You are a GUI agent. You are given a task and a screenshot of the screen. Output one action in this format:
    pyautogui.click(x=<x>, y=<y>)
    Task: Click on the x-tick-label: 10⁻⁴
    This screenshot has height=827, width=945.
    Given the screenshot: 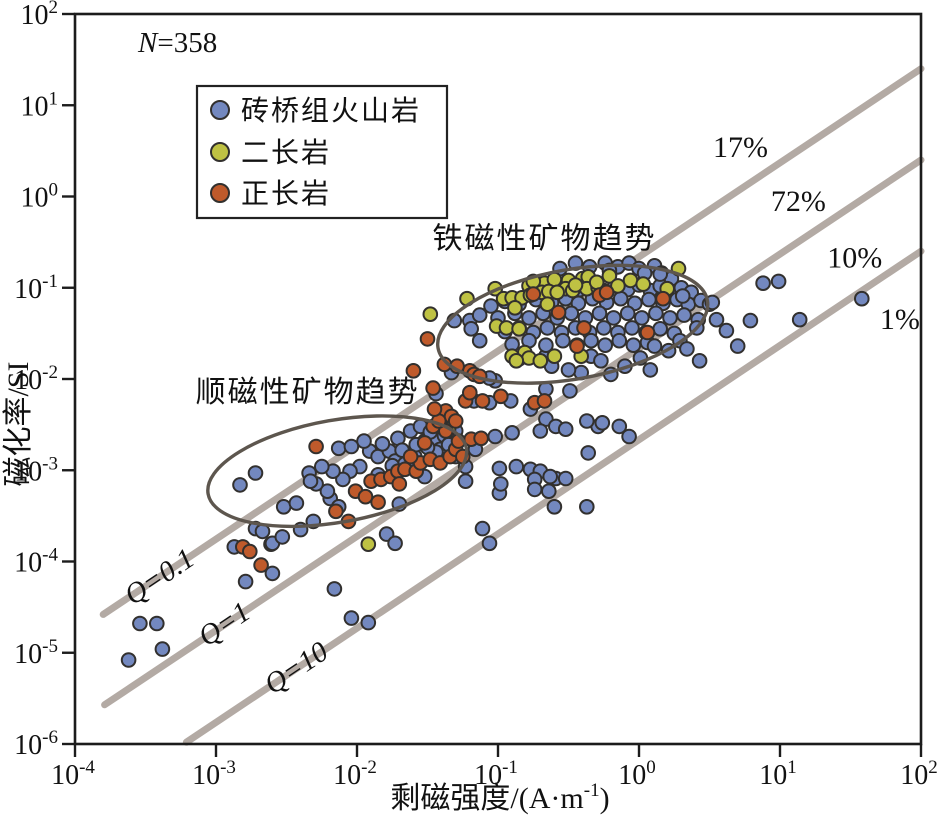 What is the action you would take?
    pyautogui.click(x=73, y=774)
    